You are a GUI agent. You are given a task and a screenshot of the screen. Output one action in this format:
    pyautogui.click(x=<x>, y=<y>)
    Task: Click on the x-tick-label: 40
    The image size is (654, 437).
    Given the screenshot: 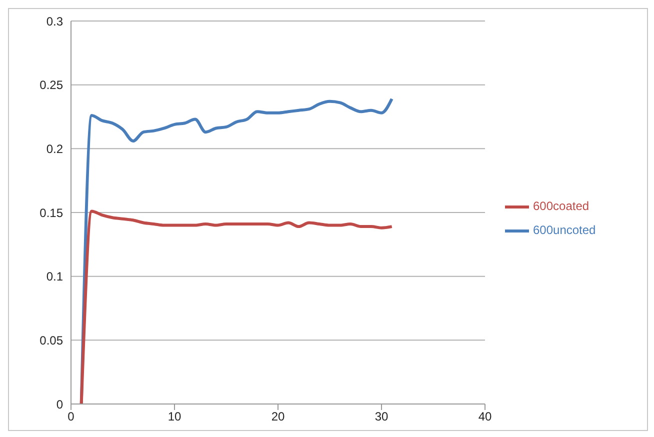 What is the action you would take?
    pyautogui.click(x=485, y=417)
    